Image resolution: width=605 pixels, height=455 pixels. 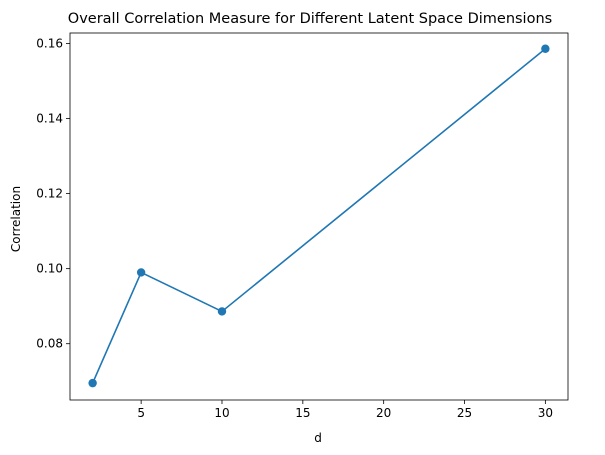 What do you see at coordinates (49, 269) in the screenshot?
I see `y-tick-label: 0.10` at bounding box center [49, 269].